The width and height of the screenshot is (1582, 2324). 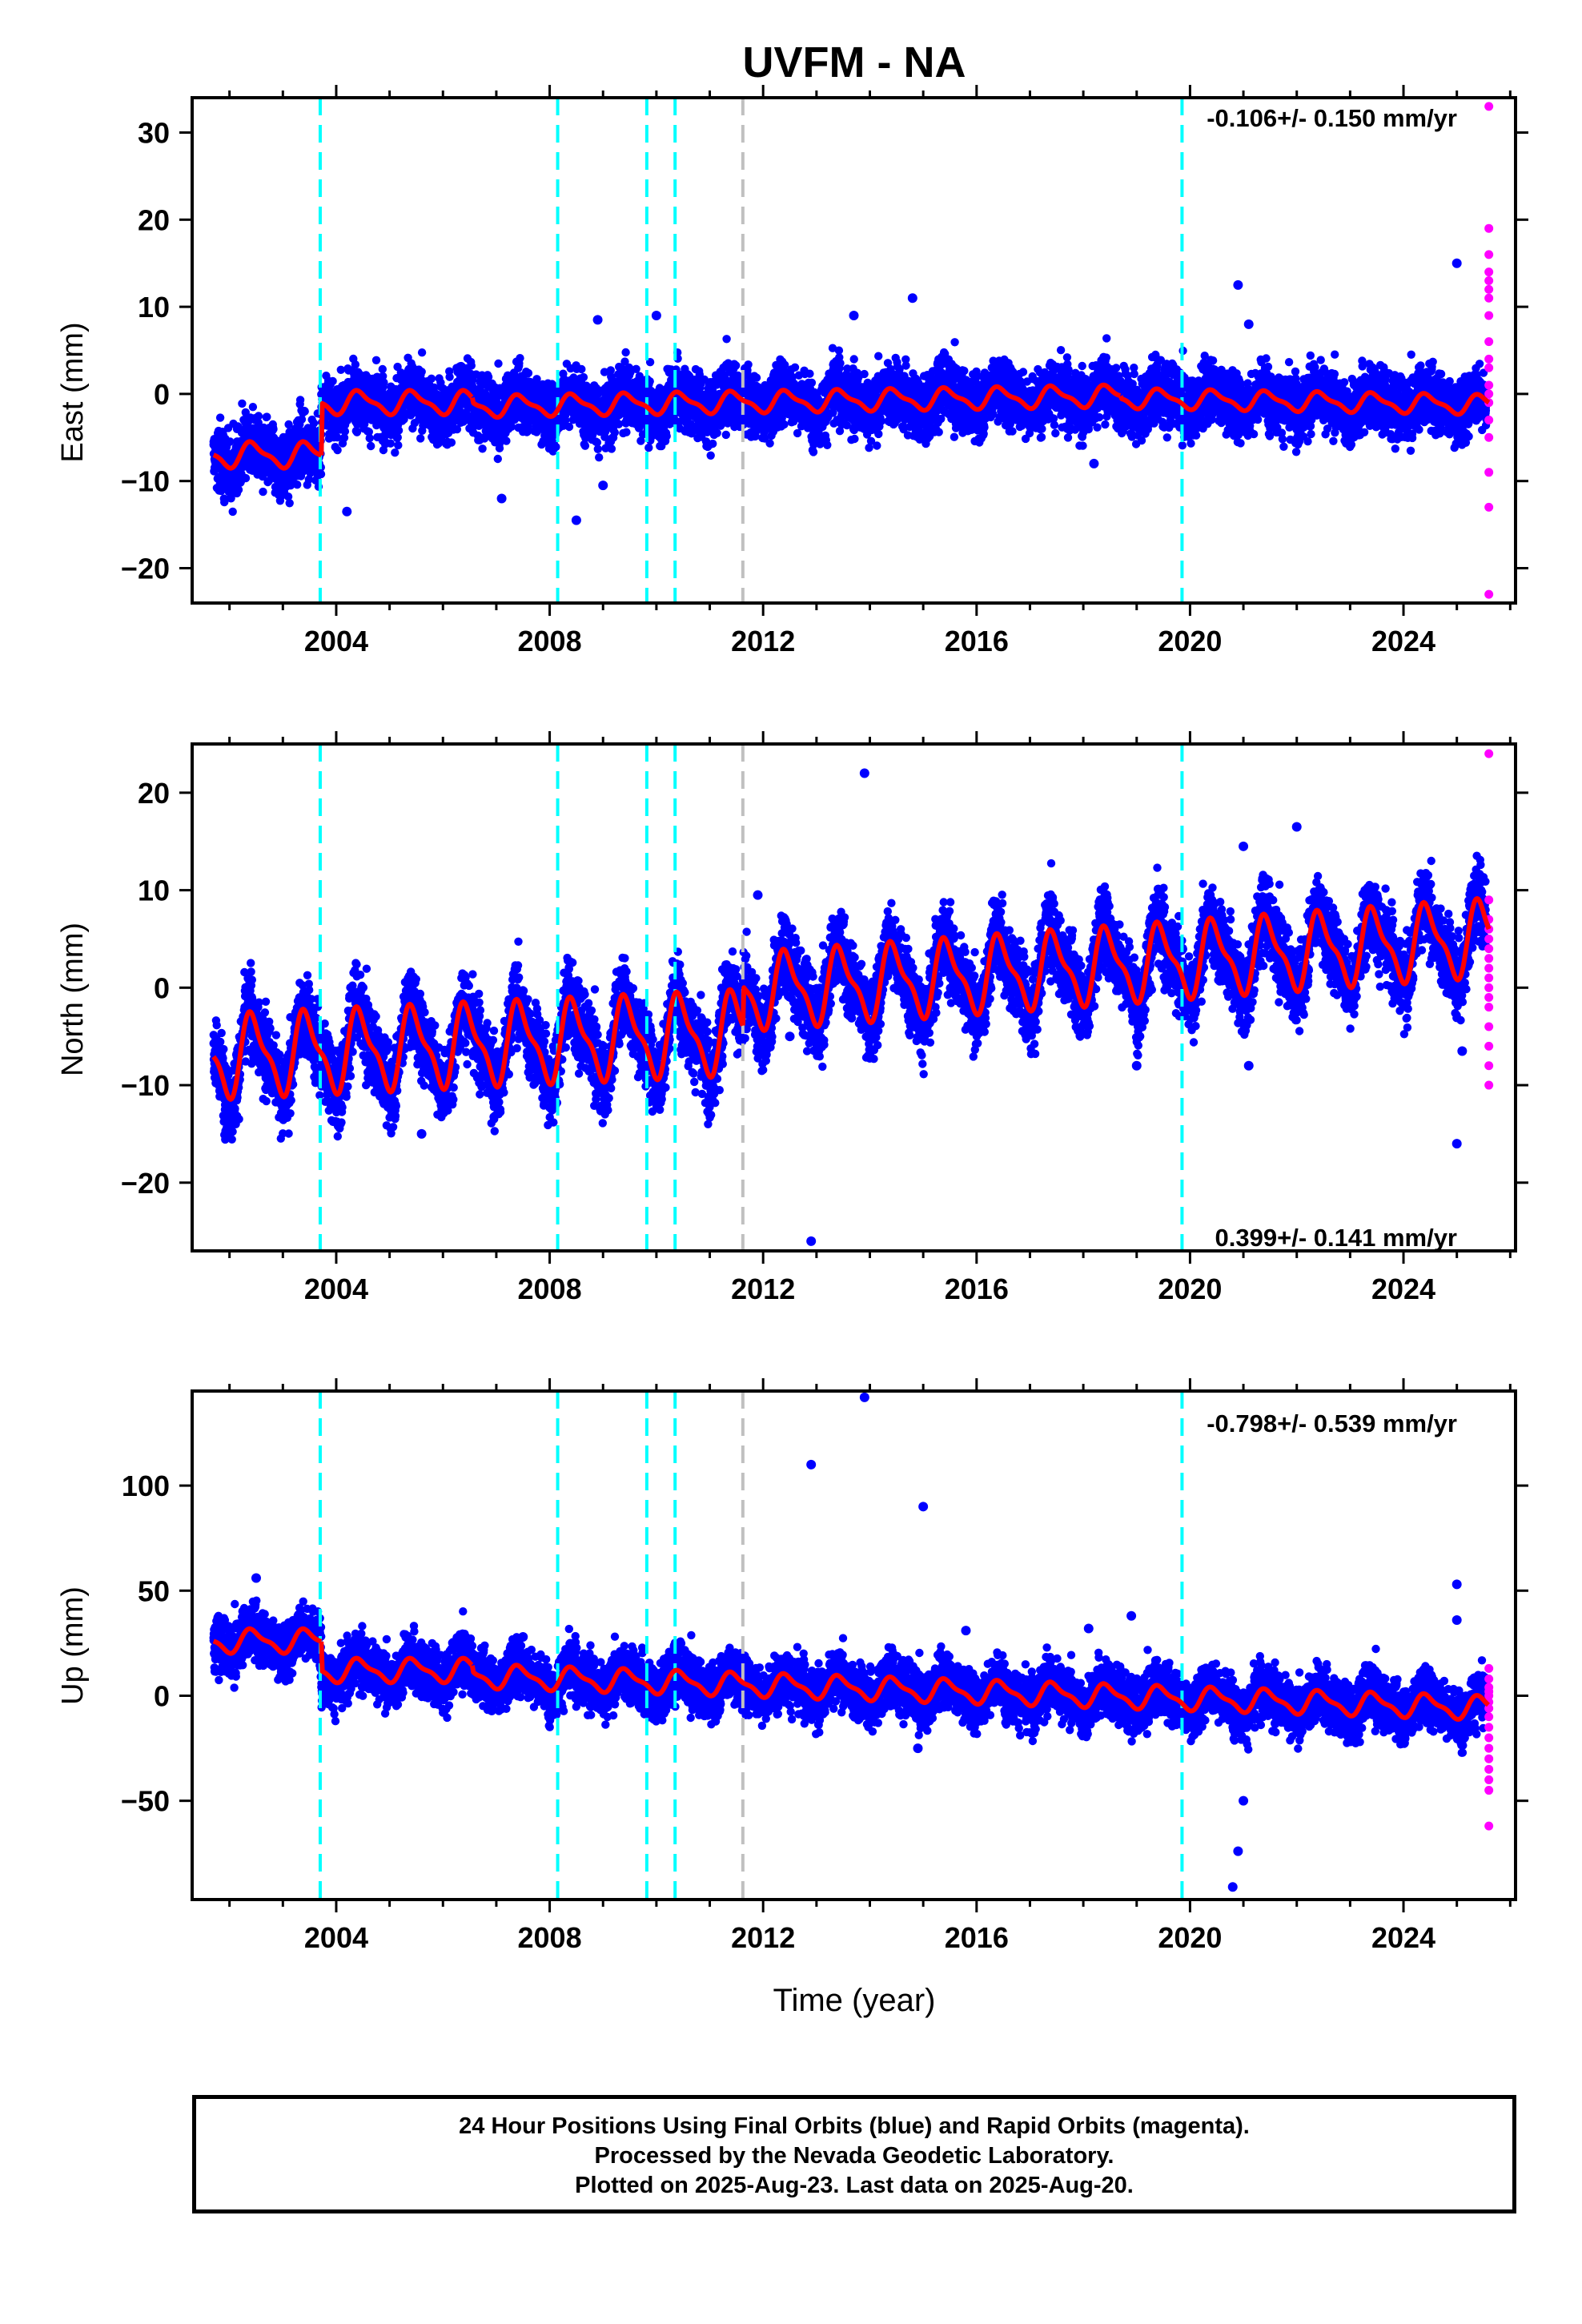 What do you see at coordinates (854, 62) in the screenshot?
I see `chart-title: UVFM - NA` at bounding box center [854, 62].